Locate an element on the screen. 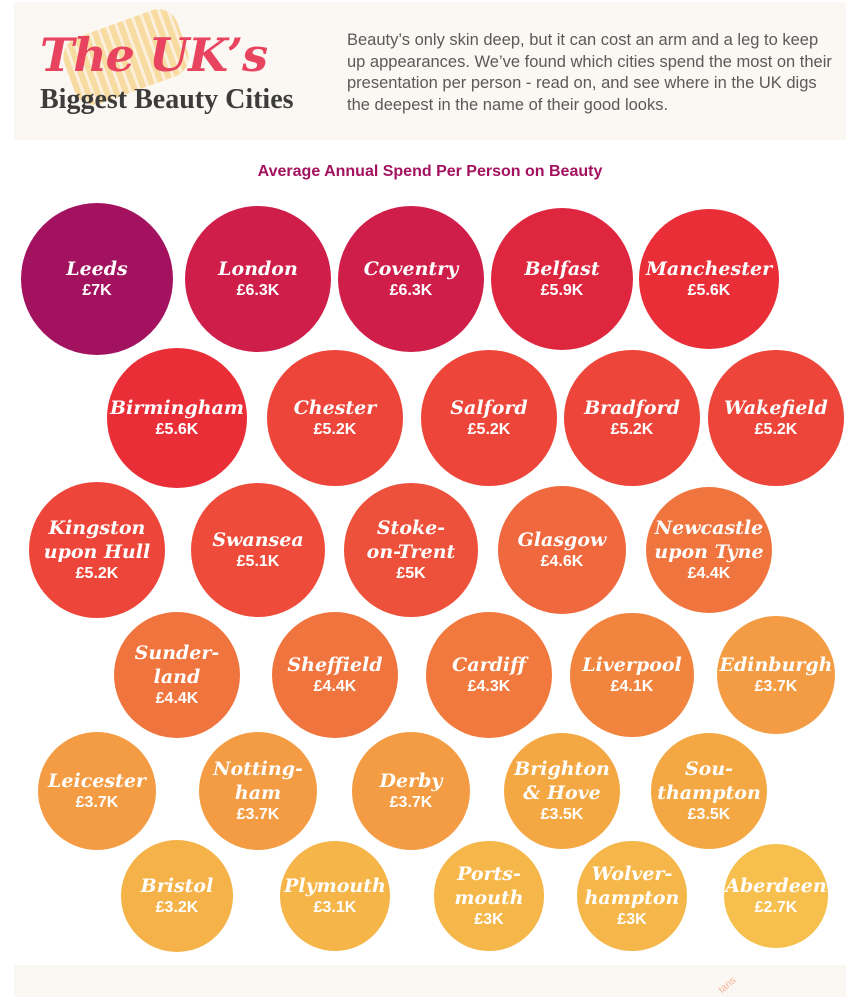 Image resolution: width=854 pixels, height=997 pixels. bubble-value-label: £4.6K is located at coordinates (562, 561).